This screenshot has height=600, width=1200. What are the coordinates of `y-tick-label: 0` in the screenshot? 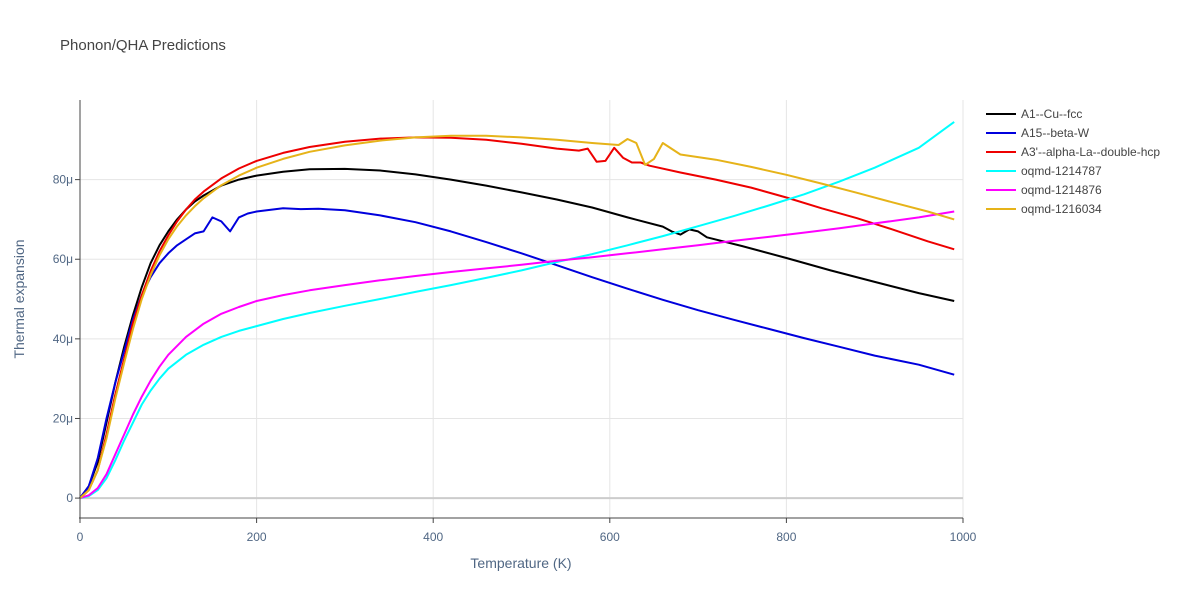 It's located at (69, 498).